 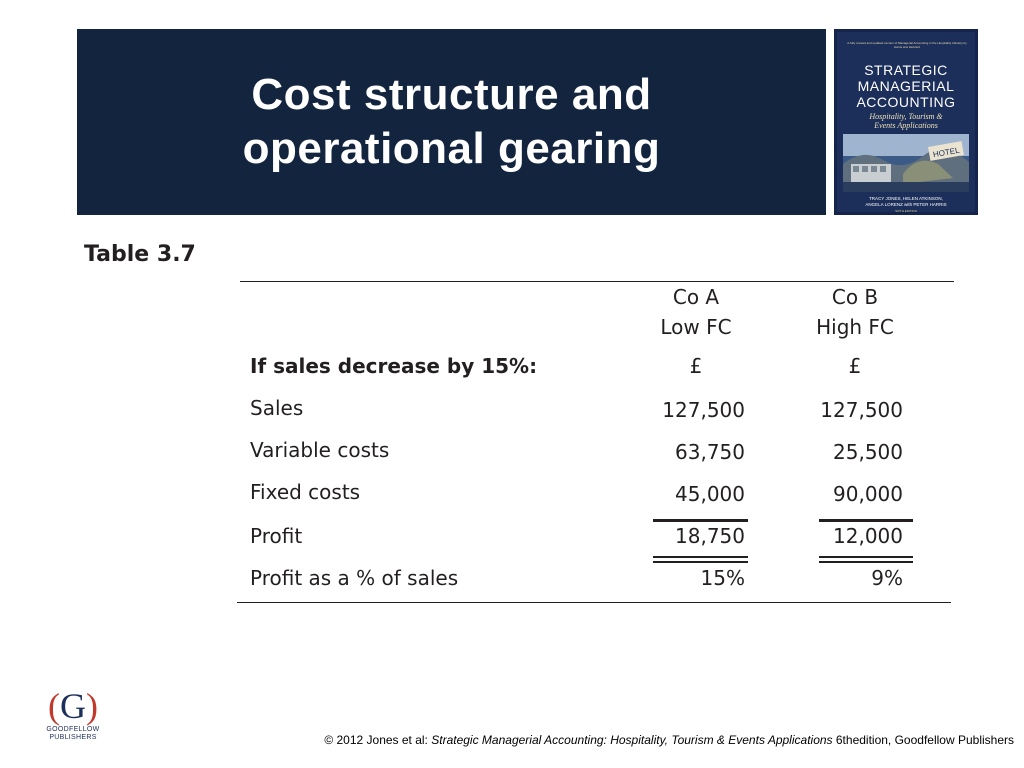 I want to click on logo-letter: G, so click(x=73, y=706).